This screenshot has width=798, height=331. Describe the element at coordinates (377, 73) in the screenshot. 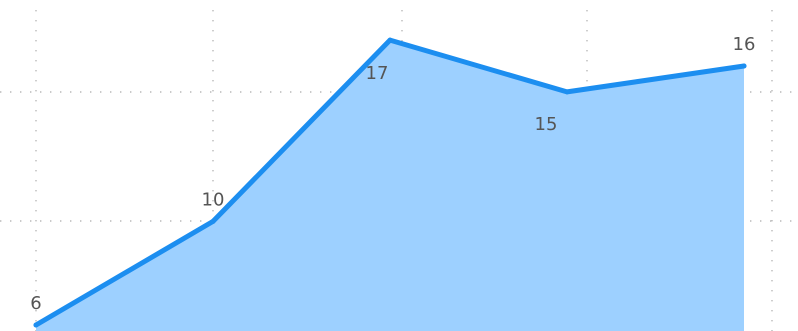

I see `data-label-3: 17` at that location.